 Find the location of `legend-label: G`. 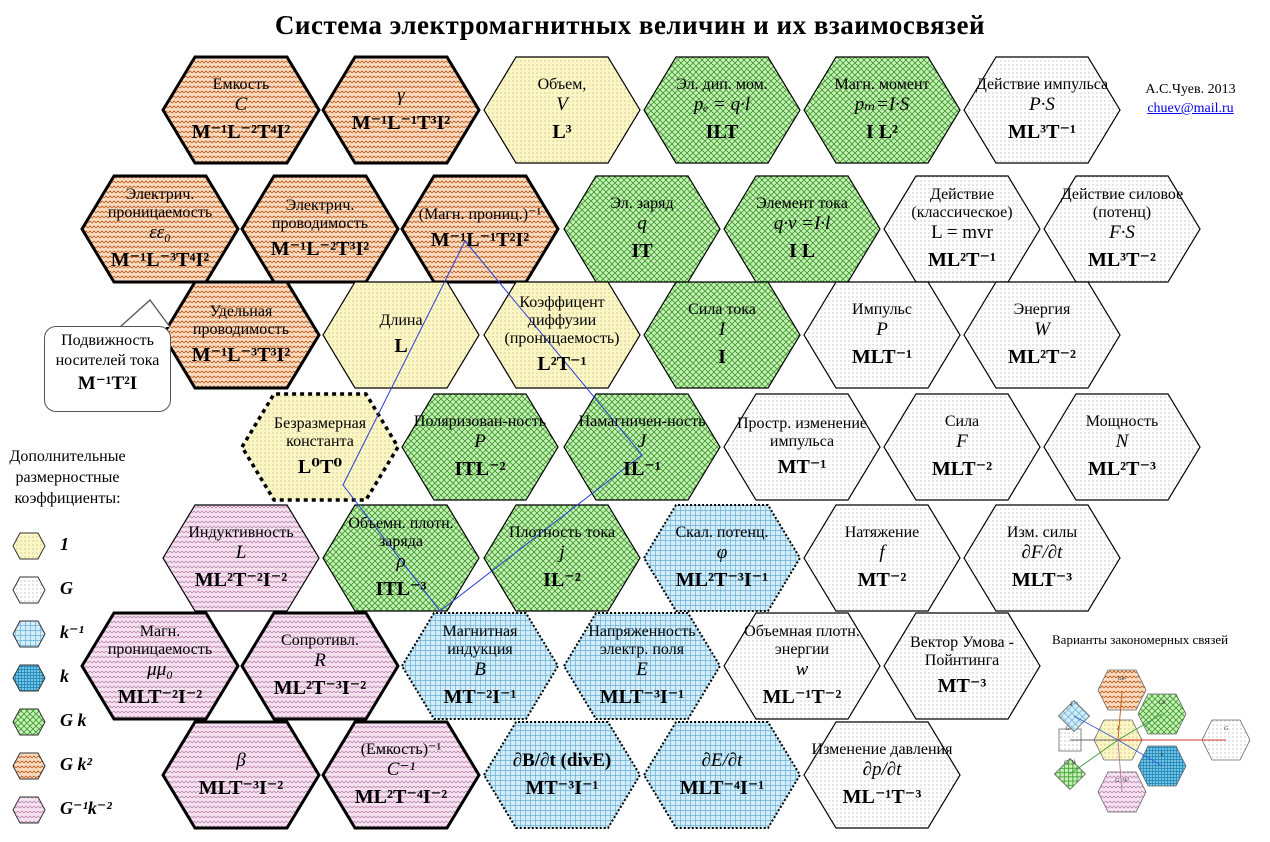

legend-label: G is located at coordinates (66, 588).